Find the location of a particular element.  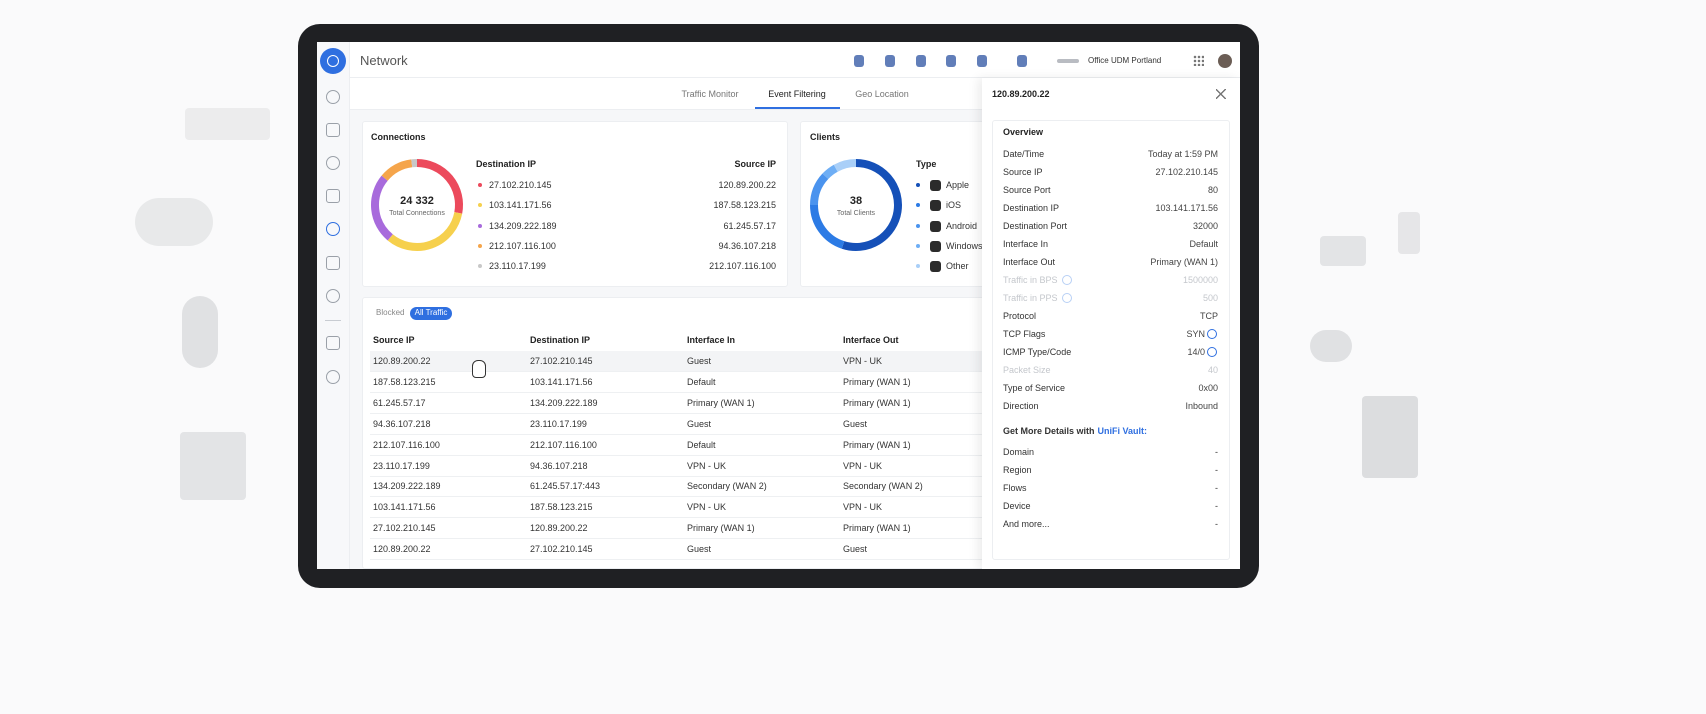

table-cell: Secondary (WAN 2) is located at coordinates (883, 486).